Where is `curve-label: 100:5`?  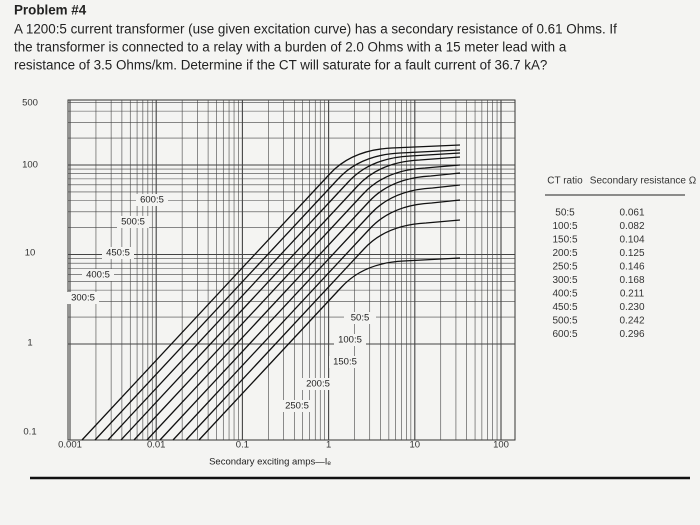 curve-label: 100:5 is located at coordinates (350, 340).